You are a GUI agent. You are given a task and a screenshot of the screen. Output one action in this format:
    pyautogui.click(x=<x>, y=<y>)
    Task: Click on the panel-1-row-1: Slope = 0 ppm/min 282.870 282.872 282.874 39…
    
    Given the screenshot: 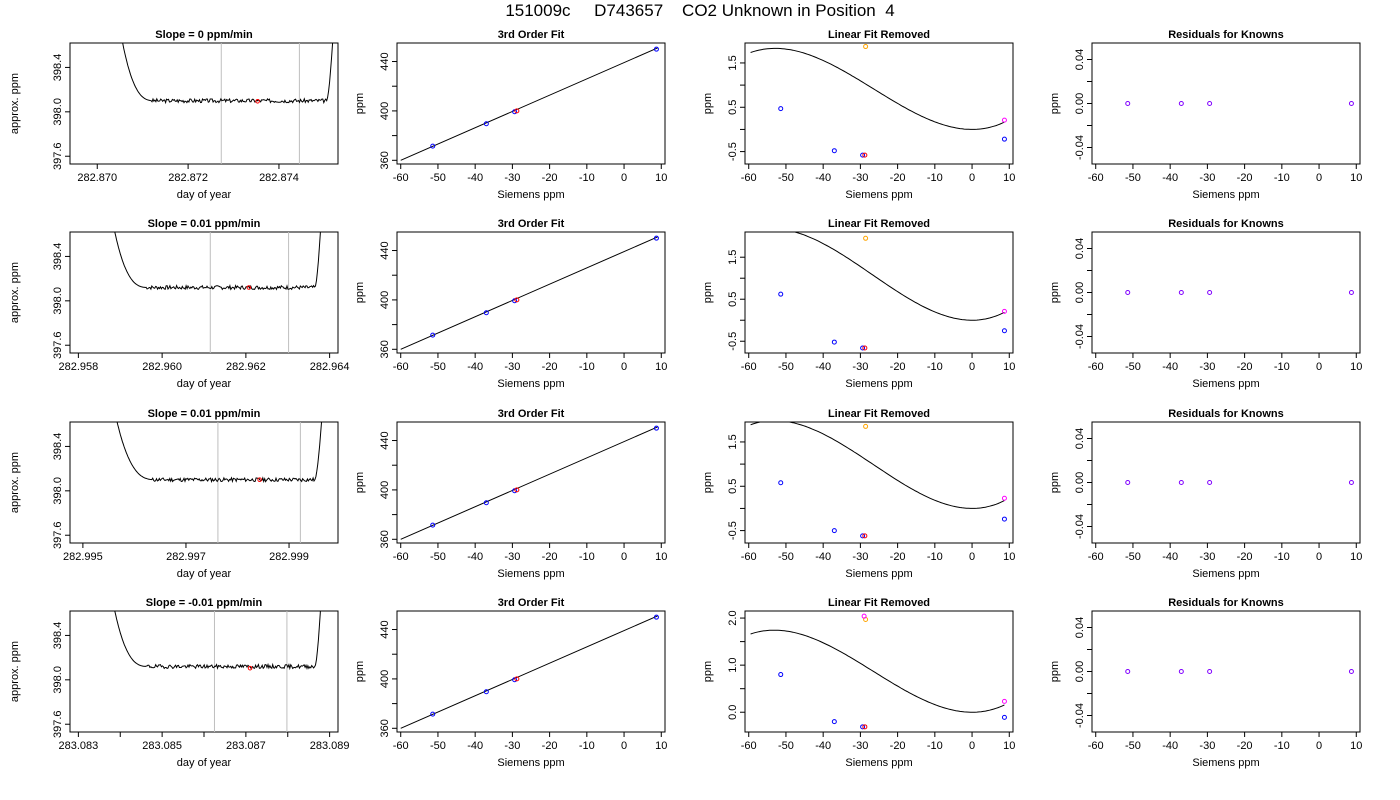 What is the action you would take?
    pyautogui.click(x=174, y=115)
    